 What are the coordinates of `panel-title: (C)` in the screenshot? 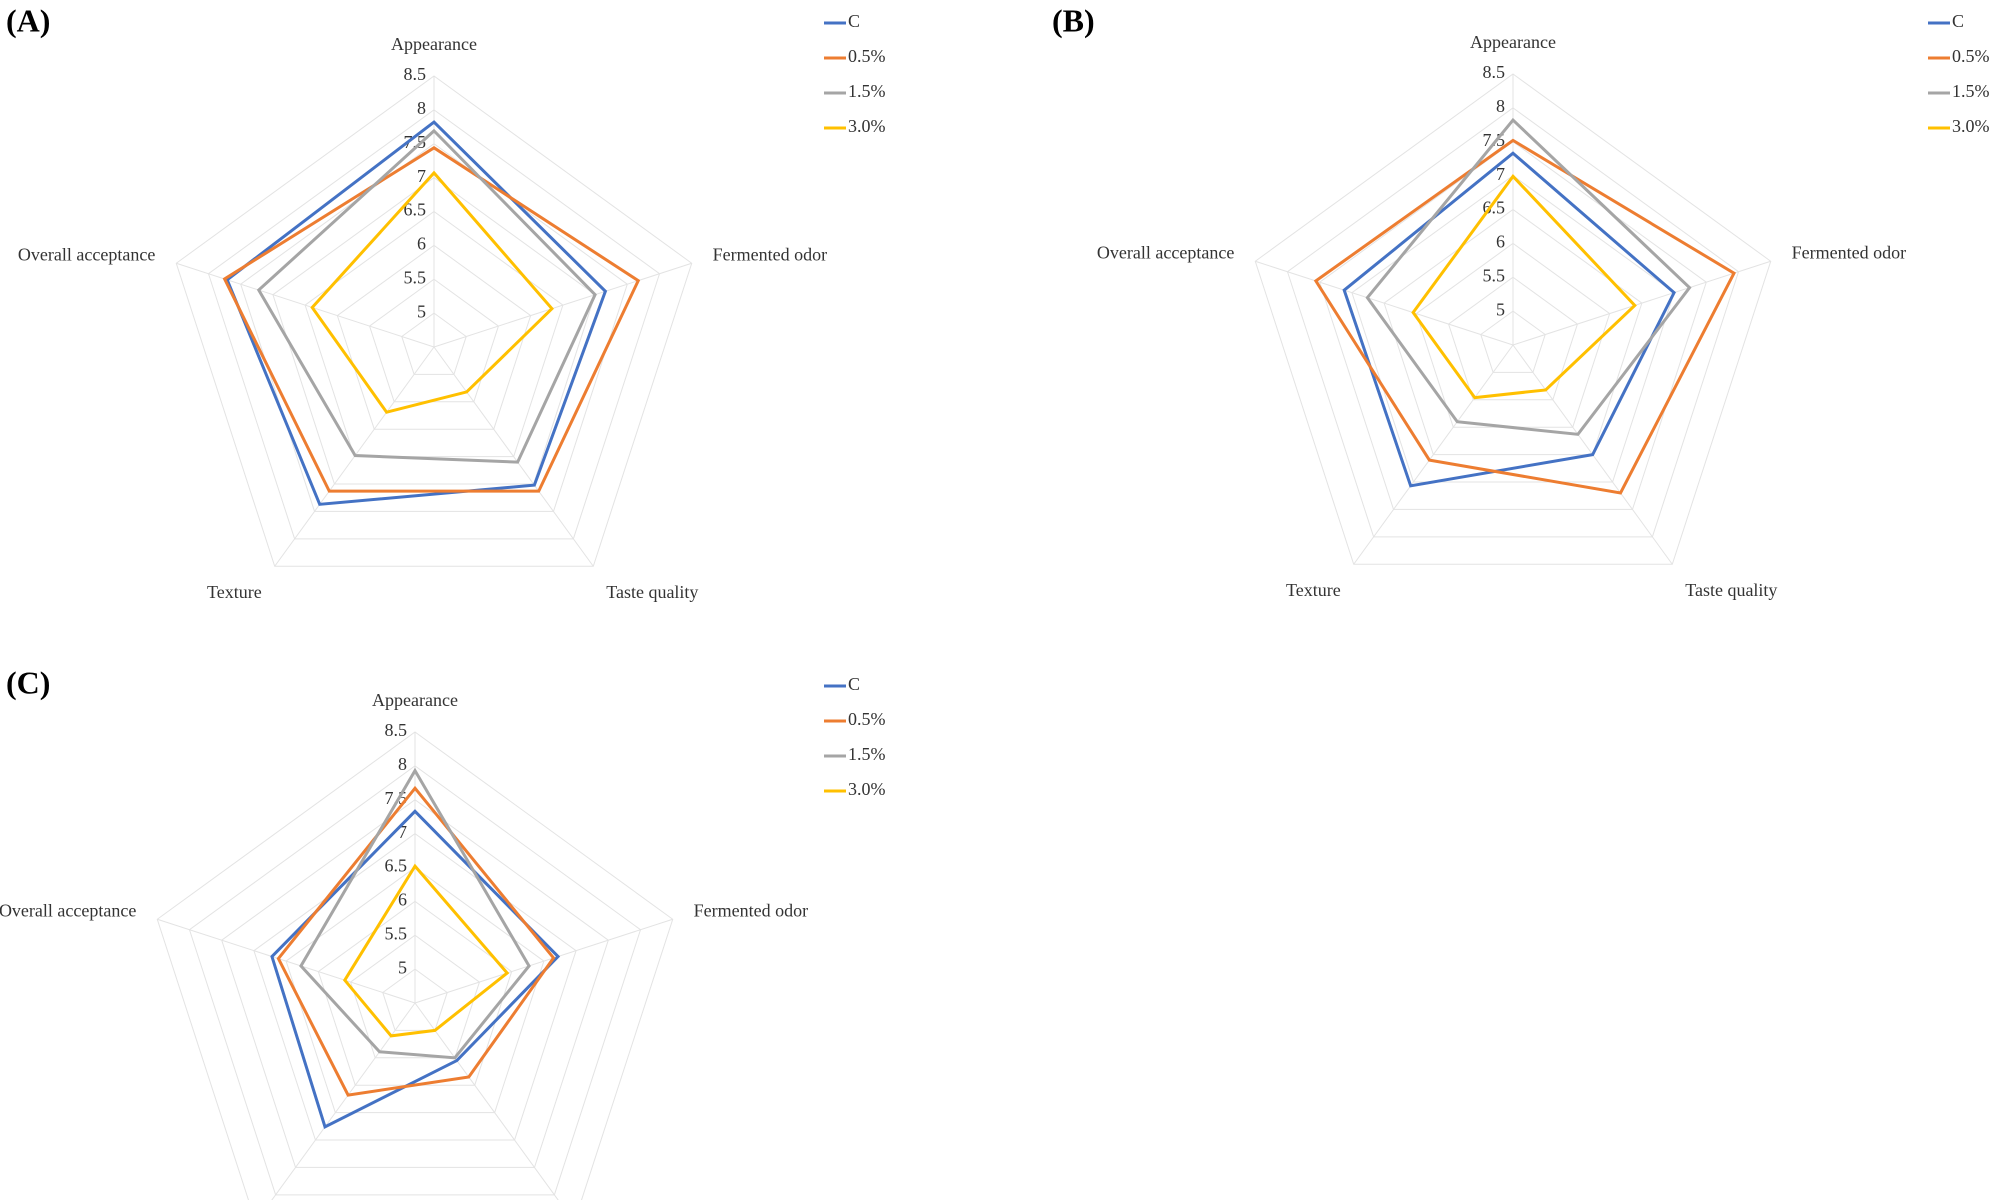 It's located at (28, 682).